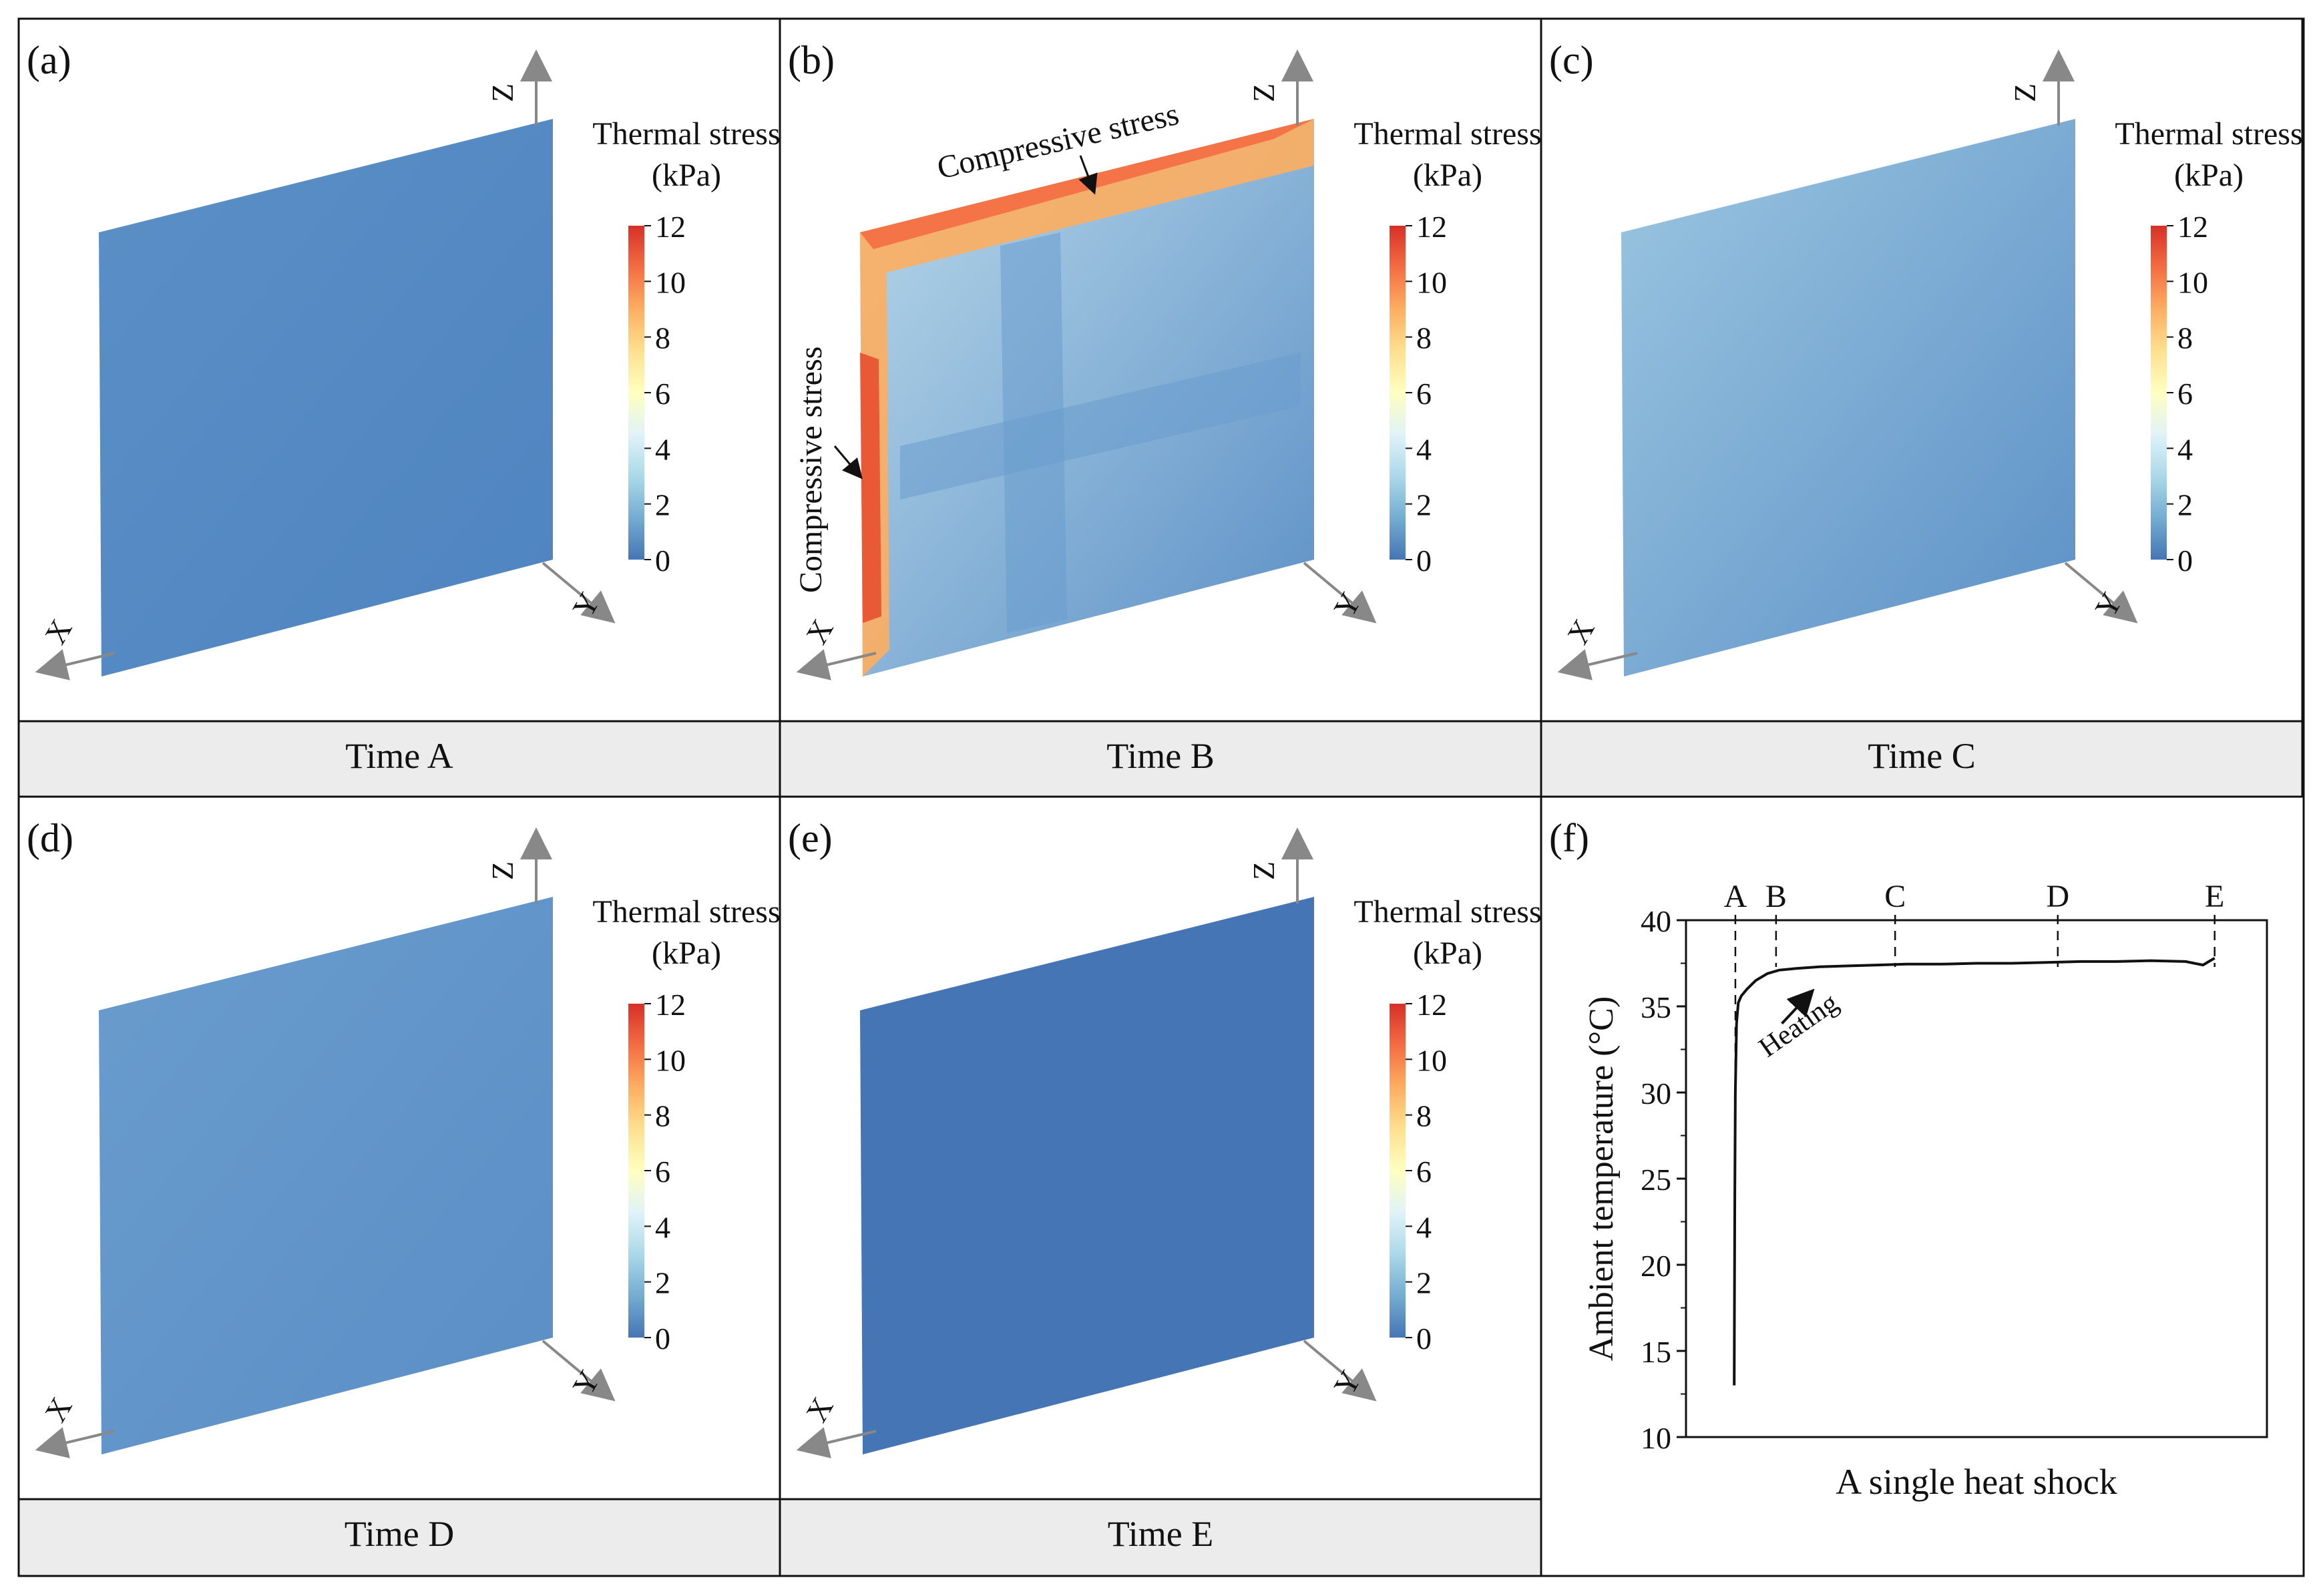  Describe the element at coordinates (1656, 1180) in the screenshot. I see `y-tick-label: 25` at that location.